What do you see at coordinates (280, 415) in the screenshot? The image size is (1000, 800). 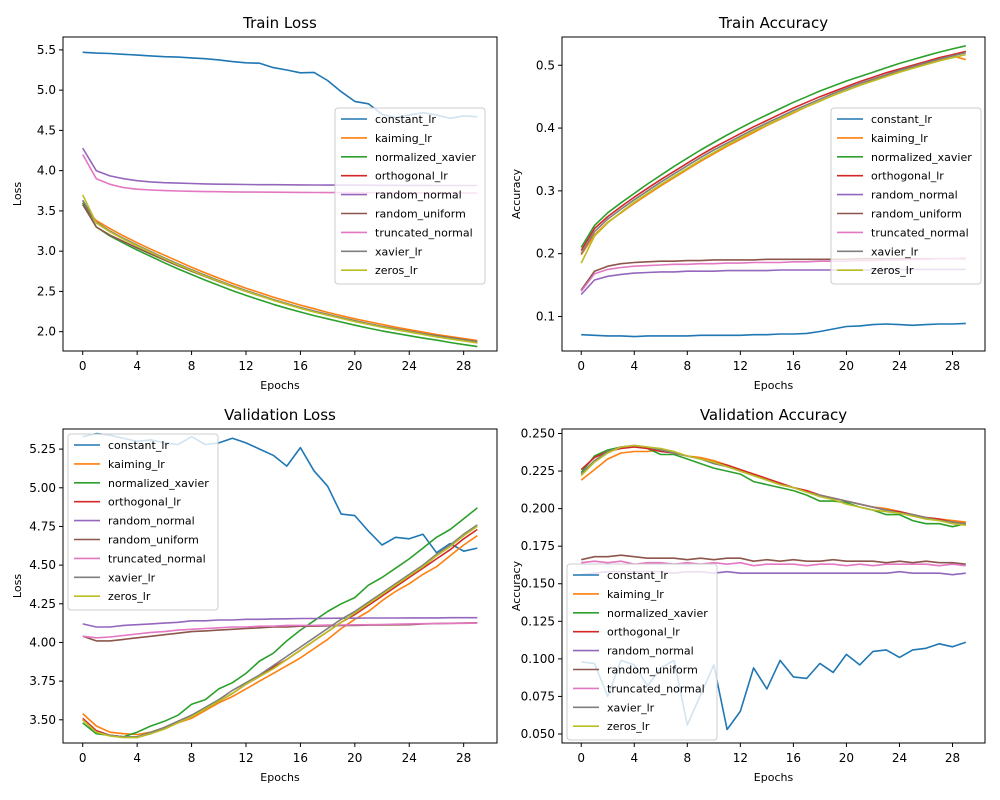 I see `chart-title: Validation Loss` at bounding box center [280, 415].